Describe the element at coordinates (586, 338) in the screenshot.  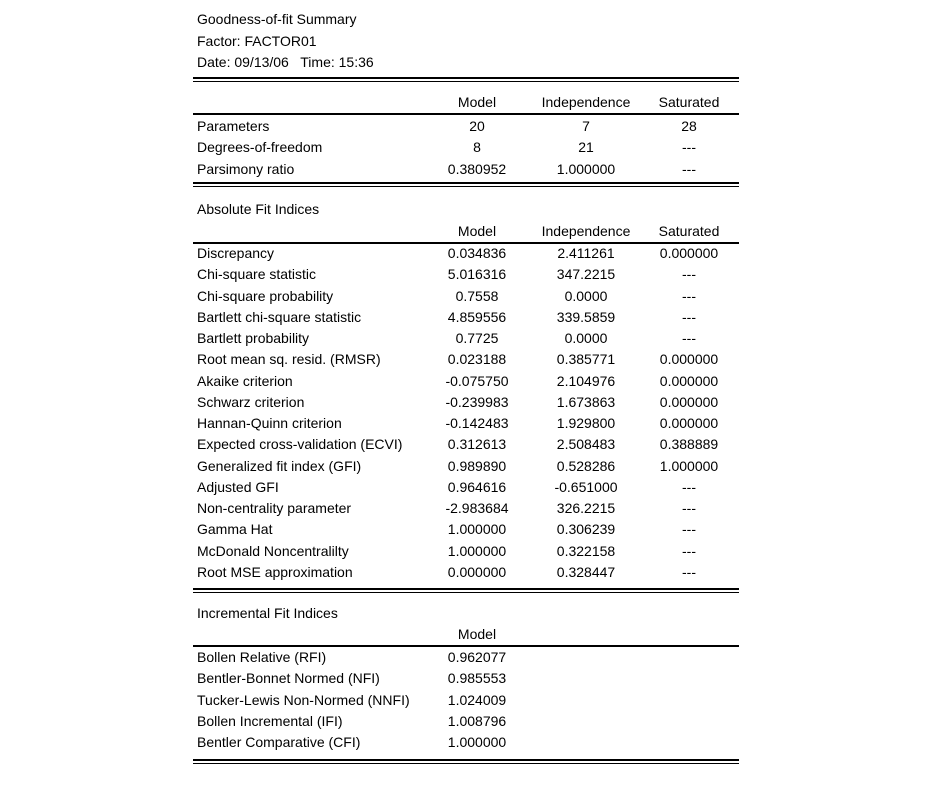
I see `cell-value: 0.0000` at that location.